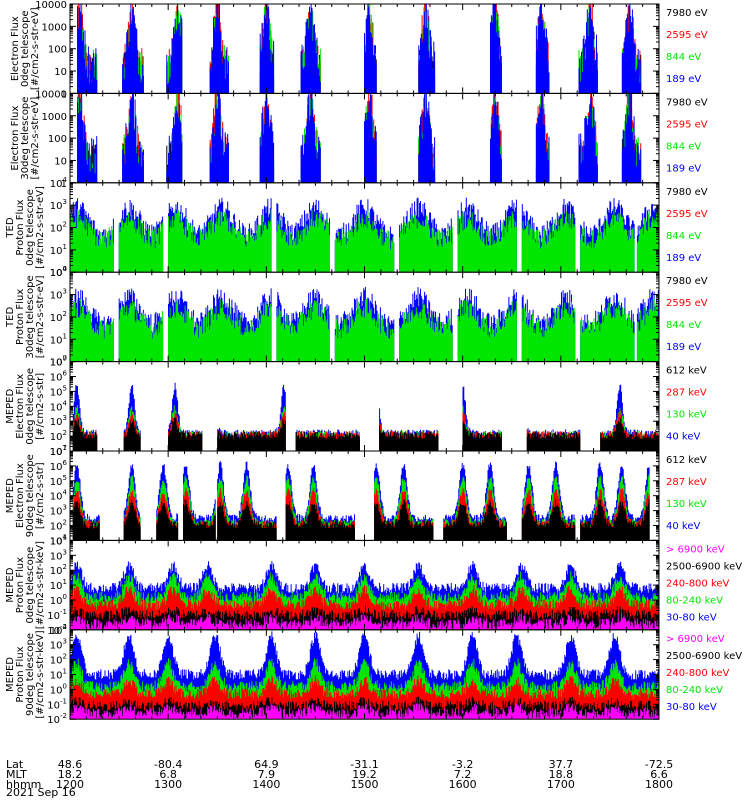 The image size is (750, 800). What do you see at coordinates (683, 437) in the screenshot?
I see `legend-entry: 40 keV` at bounding box center [683, 437].